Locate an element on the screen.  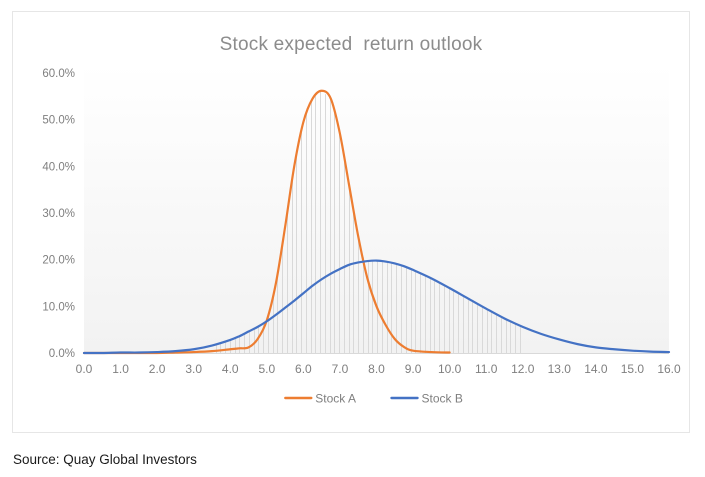
x-tick-label: 12.0 is located at coordinates (523, 369).